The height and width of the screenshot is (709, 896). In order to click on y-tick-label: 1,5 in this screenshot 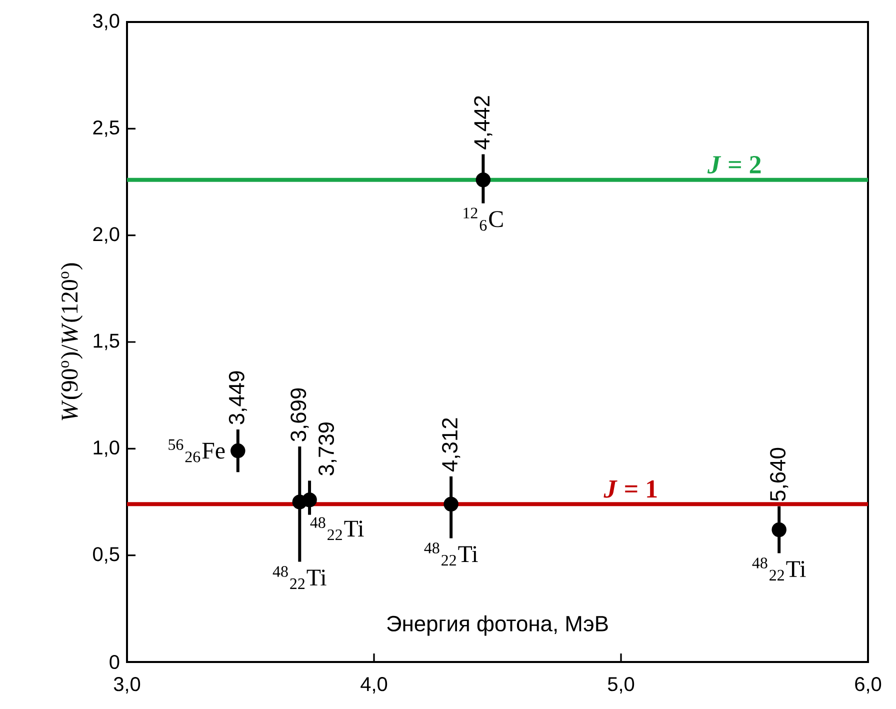, I will do `click(107, 342)`.